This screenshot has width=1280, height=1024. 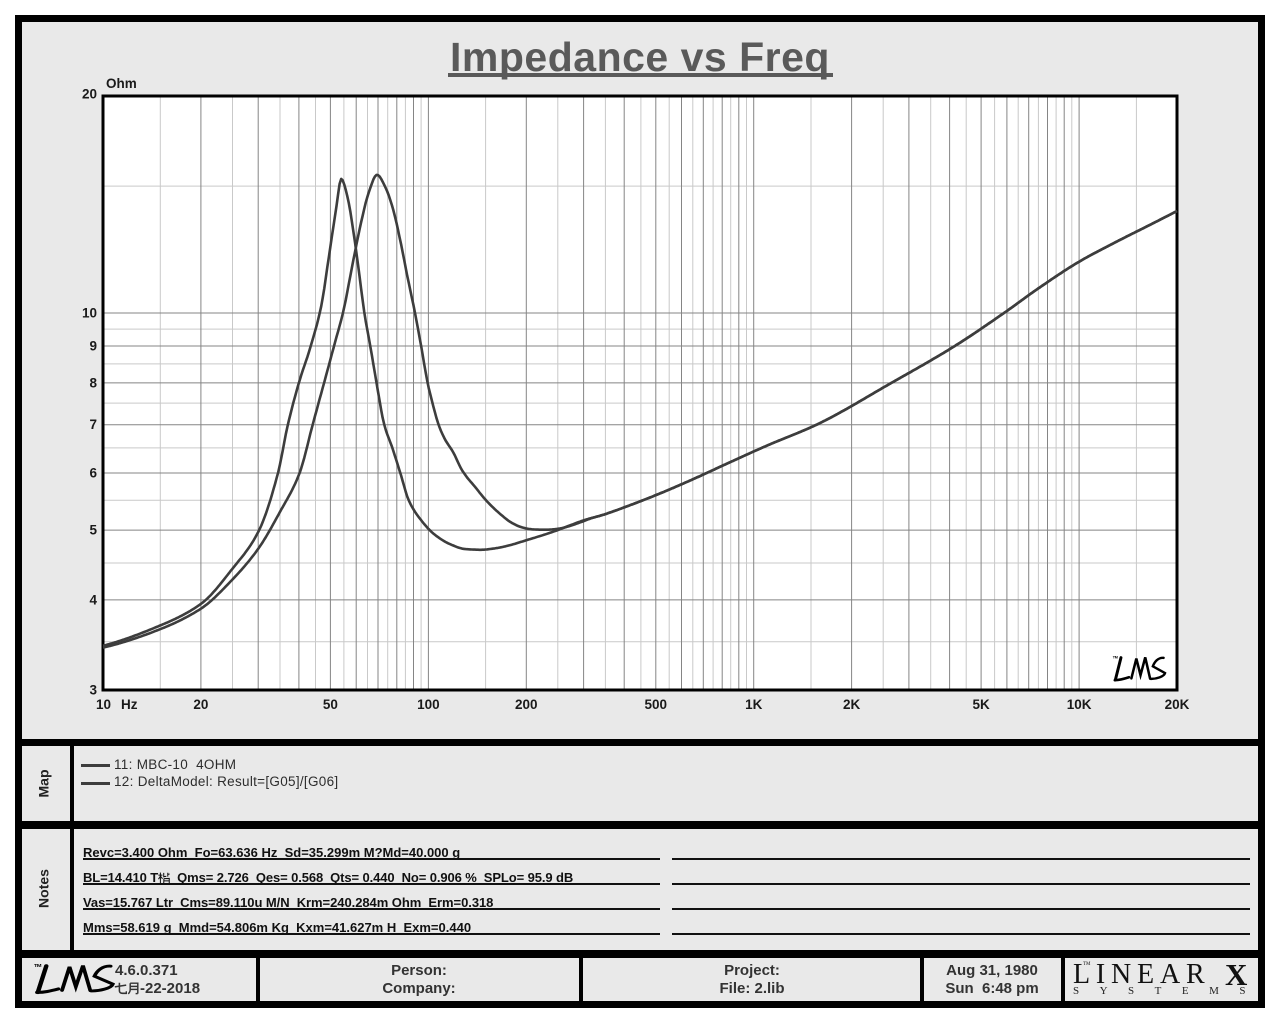 What do you see at coordinates (93, 346) in the screenshot?
I see `svg-text: 9` at bounding box center [93, 346].